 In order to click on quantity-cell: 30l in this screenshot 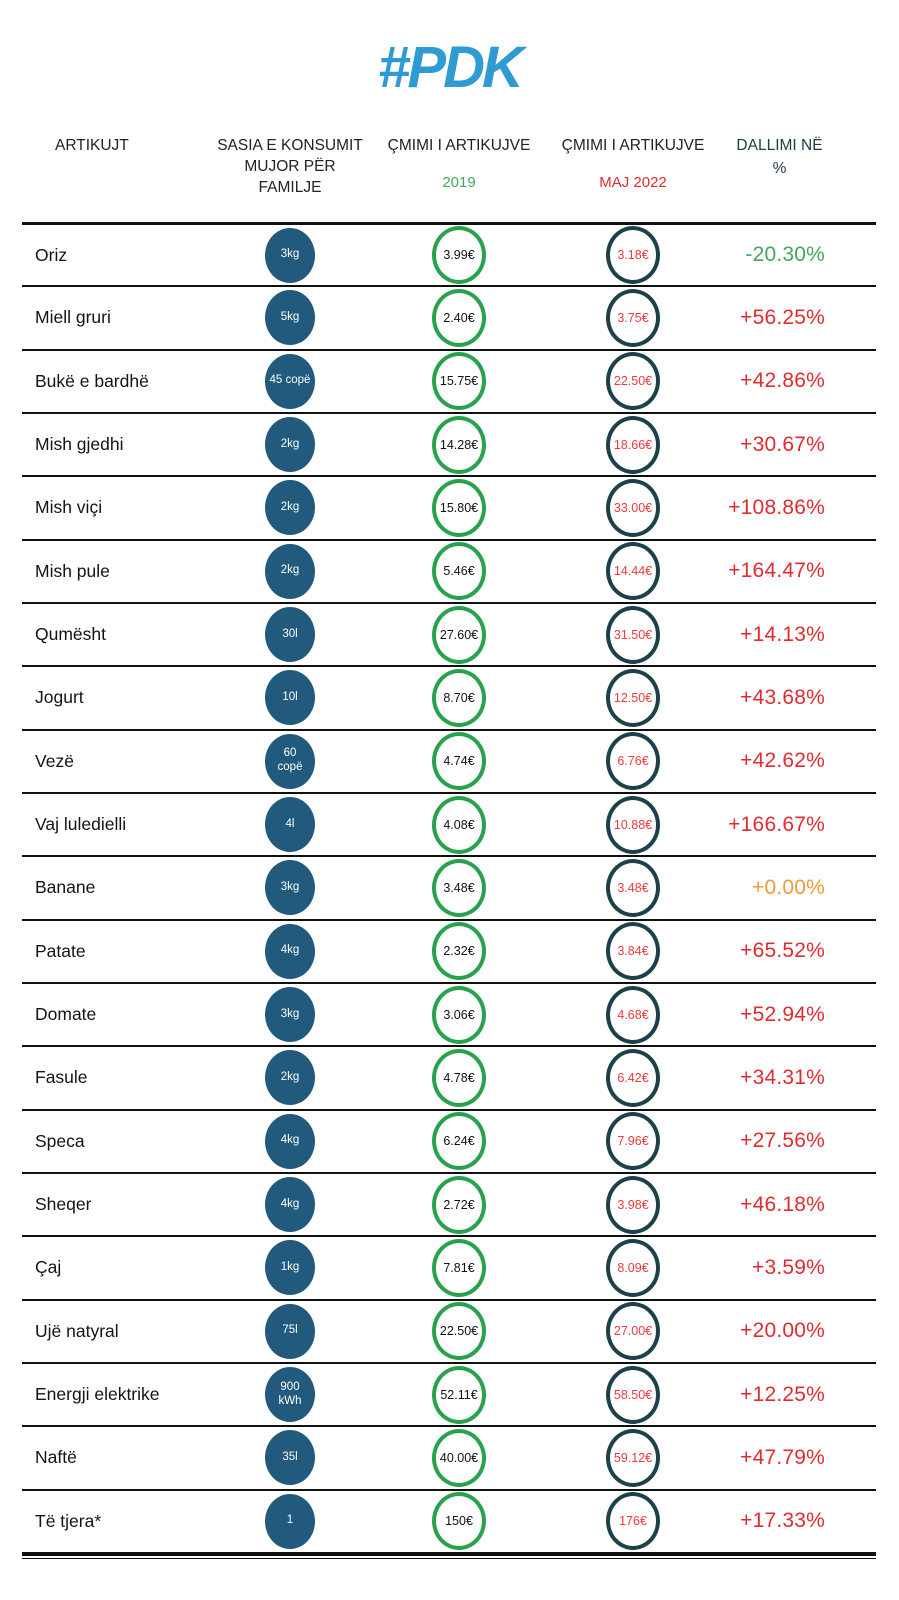, I will do `click(290, 635)`.